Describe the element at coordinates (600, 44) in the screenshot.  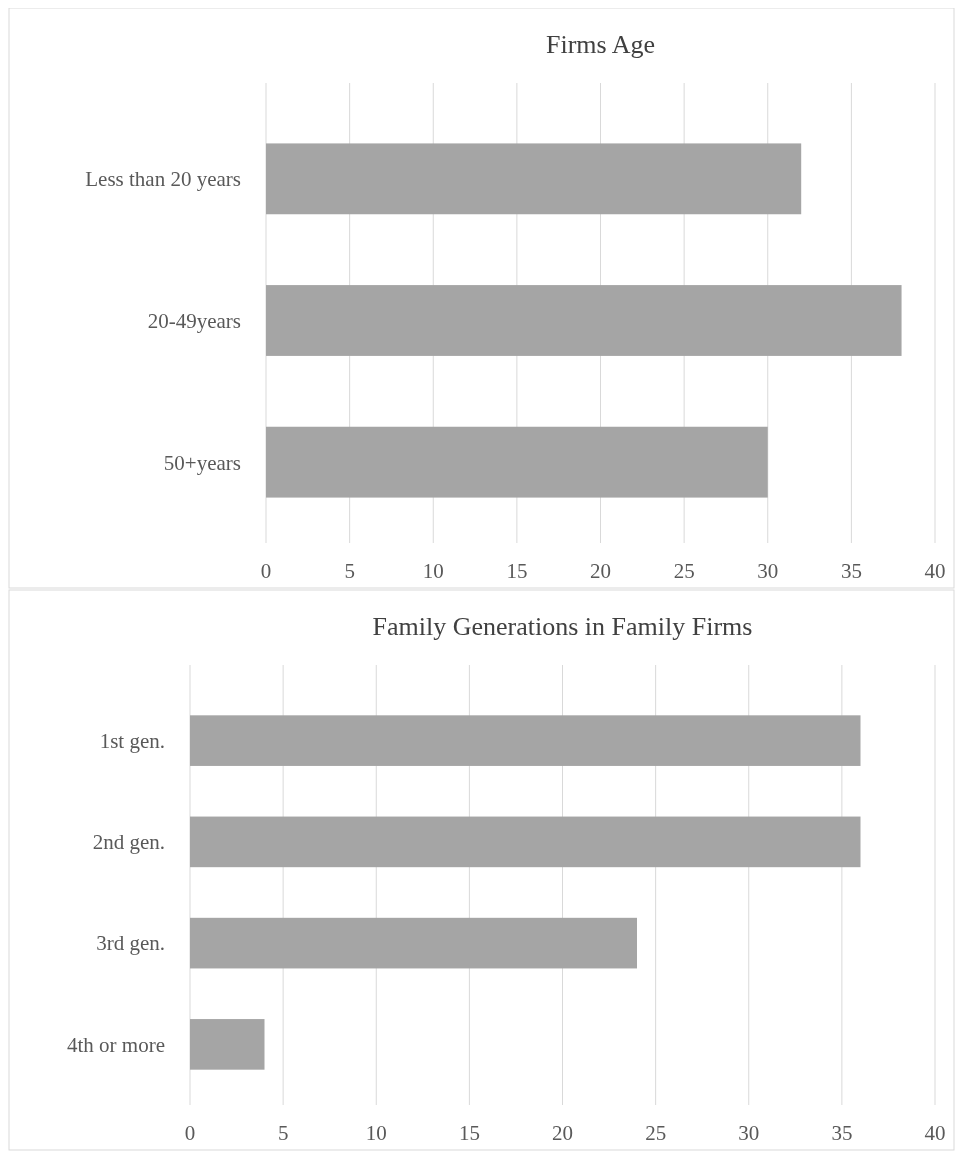
I see `chart-title: Firms Age` at that location.